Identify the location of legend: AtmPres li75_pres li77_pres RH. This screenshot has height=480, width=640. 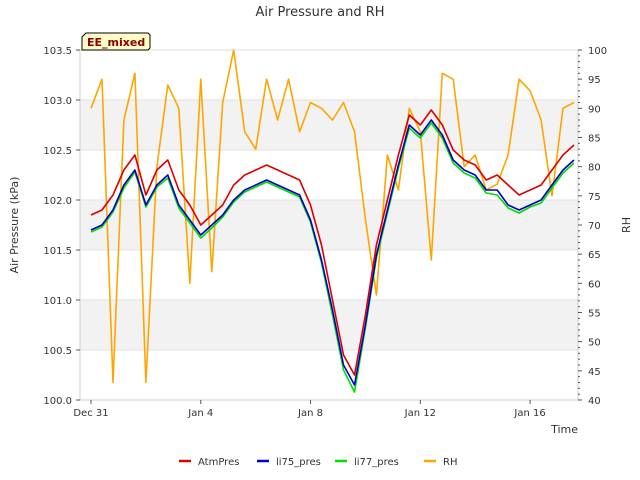
(318, 462).